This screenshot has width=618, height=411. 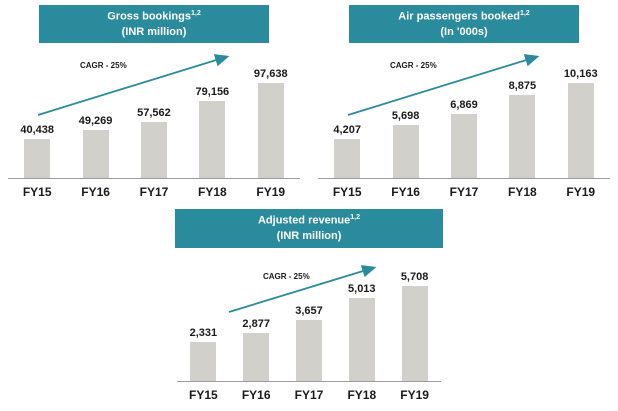 What do you see at coordinates (459, 16) in the screenshot?
I see `chart-title: Air passengers booked` at bounding box center [459, 16].